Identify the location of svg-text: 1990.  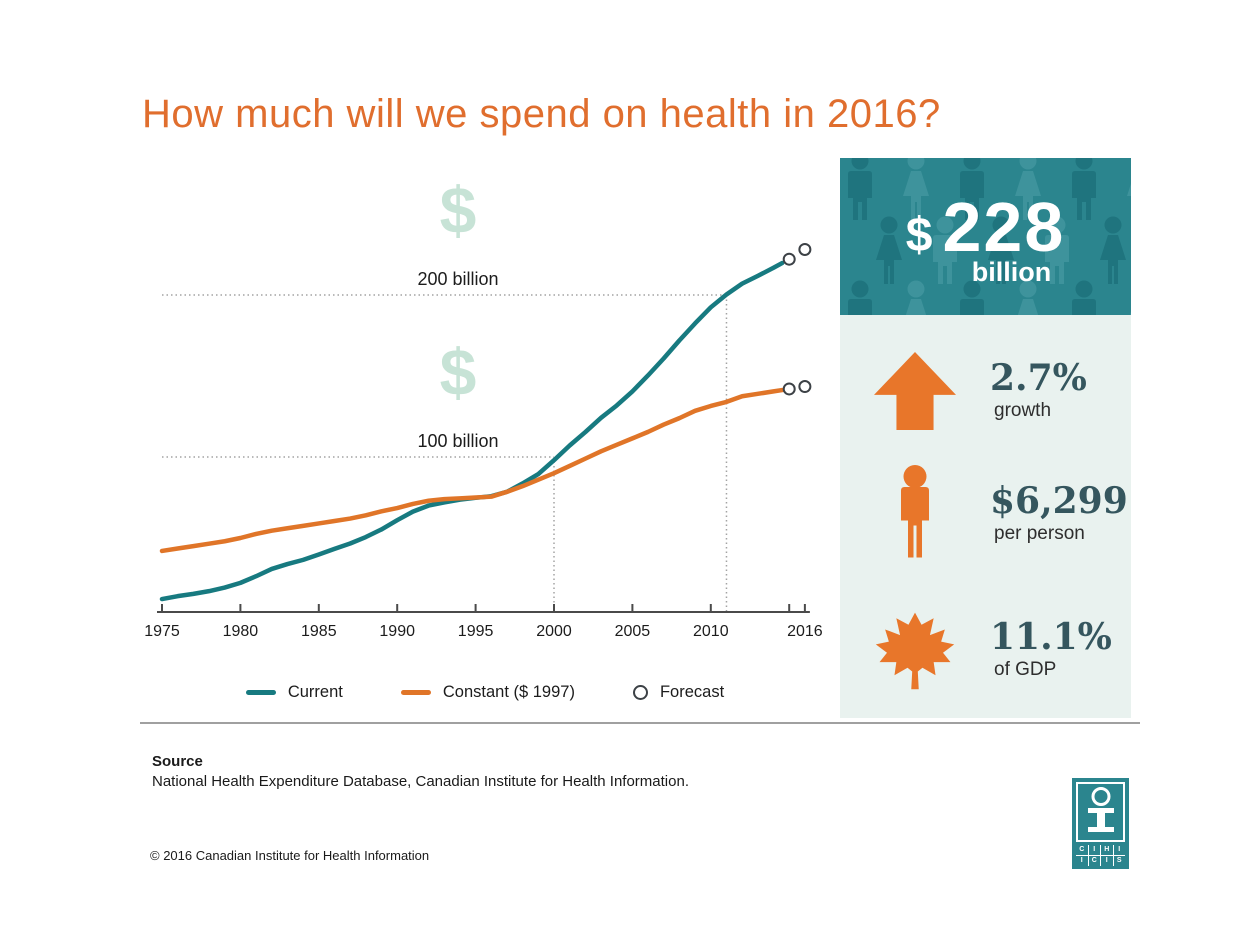
(397, 631).